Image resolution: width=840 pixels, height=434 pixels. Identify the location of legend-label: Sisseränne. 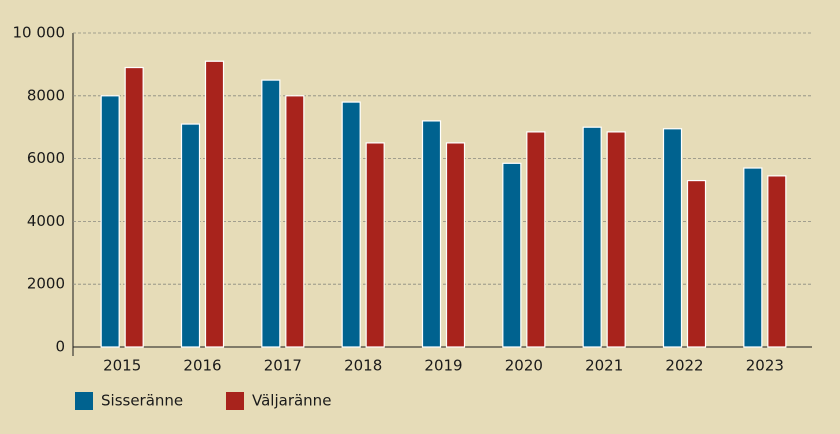
(142, 401).